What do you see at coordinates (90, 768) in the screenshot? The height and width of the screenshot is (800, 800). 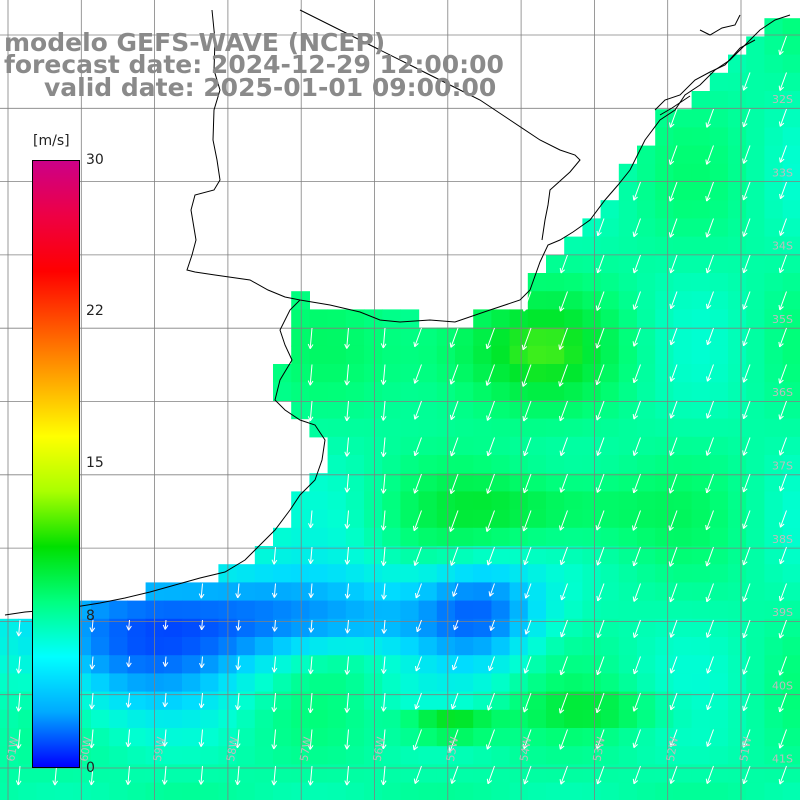 I see `colorbar-tick-0: 0` at bounding box center [90, 768].